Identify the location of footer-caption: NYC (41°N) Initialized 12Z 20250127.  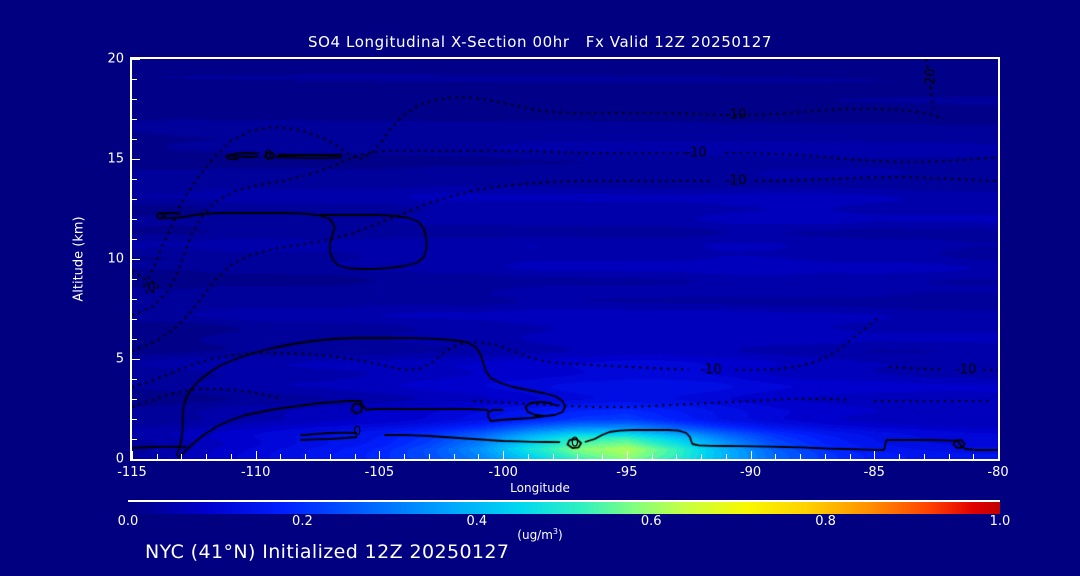
(327, 552).